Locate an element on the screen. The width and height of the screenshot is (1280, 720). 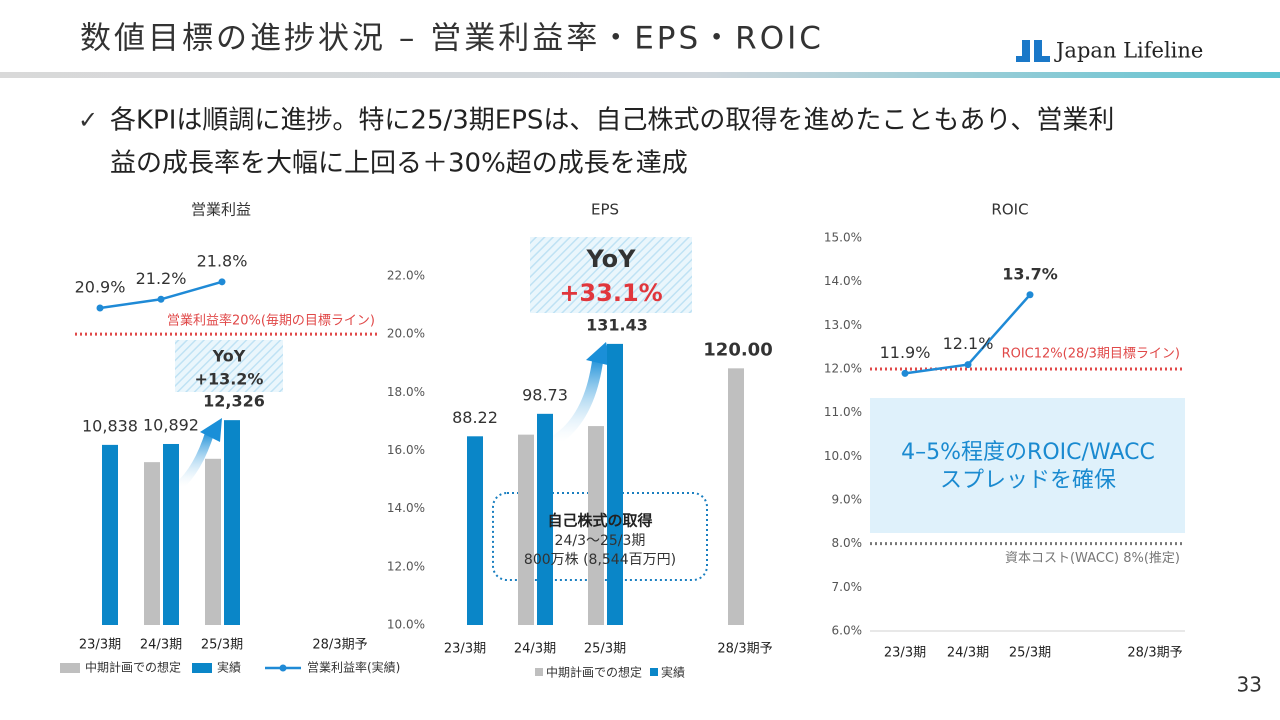
legend-marker is located at coordinates (283, 668).